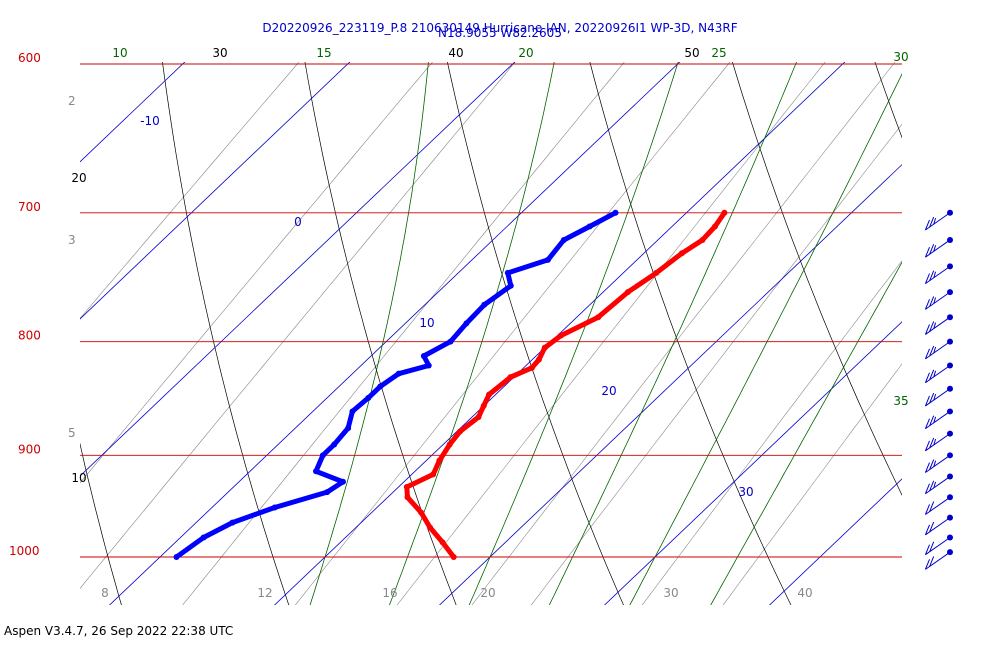  Describe the element at coordinates (78, 178) in the screenshot. I see `dry-adiabat-label: 20` at that location.